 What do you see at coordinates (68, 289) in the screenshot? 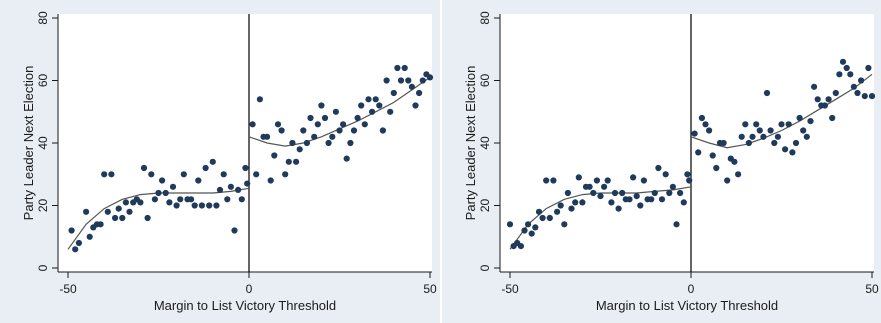
I see `x-tick-label: -50` at bounding box center [68, 289].